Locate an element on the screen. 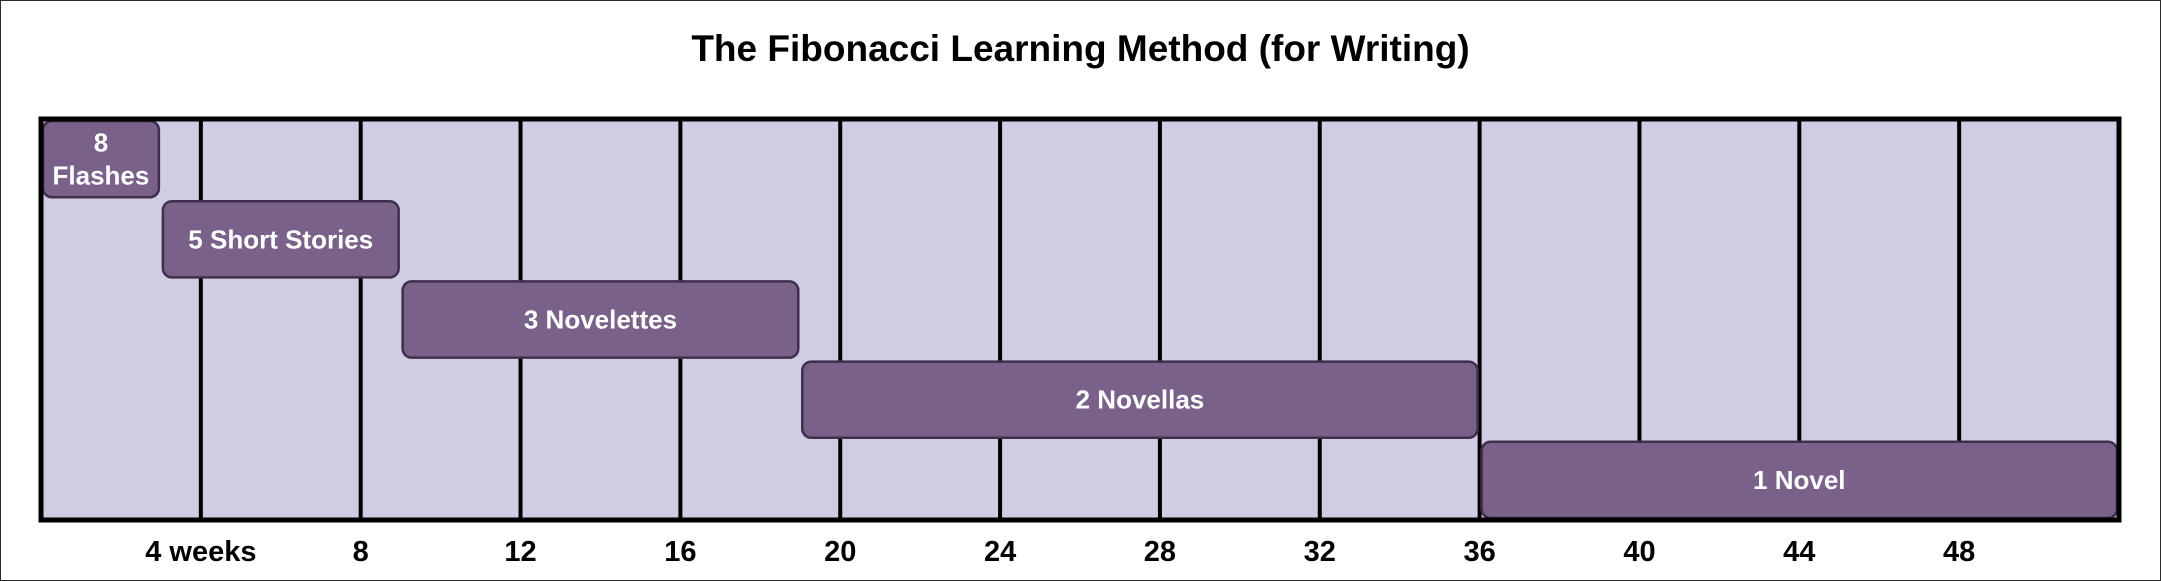  bar-label: 1 Novel is located at coordinates (1799, 480).